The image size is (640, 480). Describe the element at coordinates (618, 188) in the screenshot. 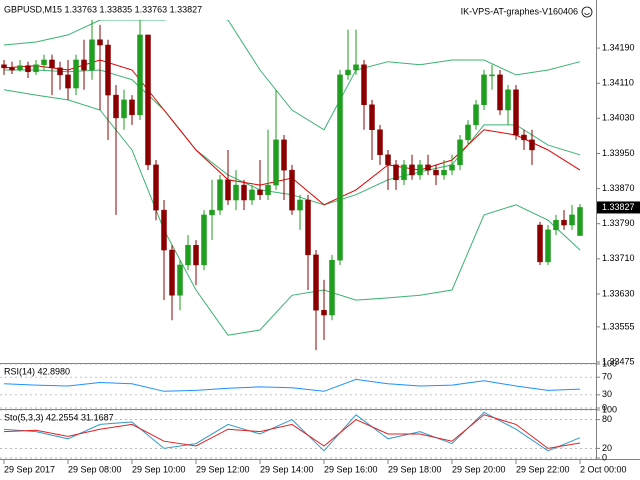

I see `y-tick-label: 1.33870` at that location.